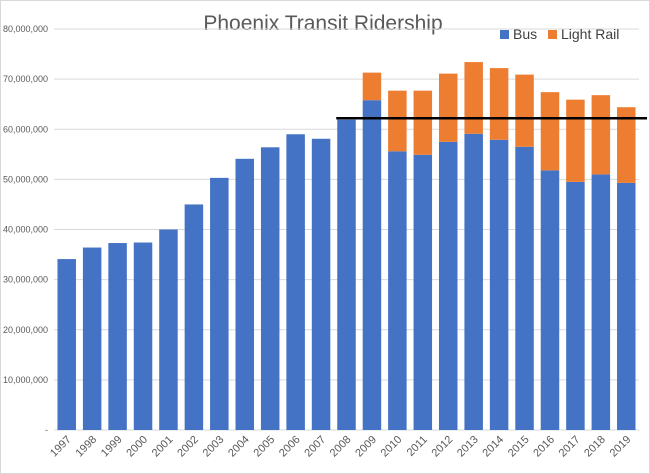 This screenshot has height=474, width=650. Describe the element at coordinates (46, 430) in the screenshot. I see `y-tick-label: -` at that location.